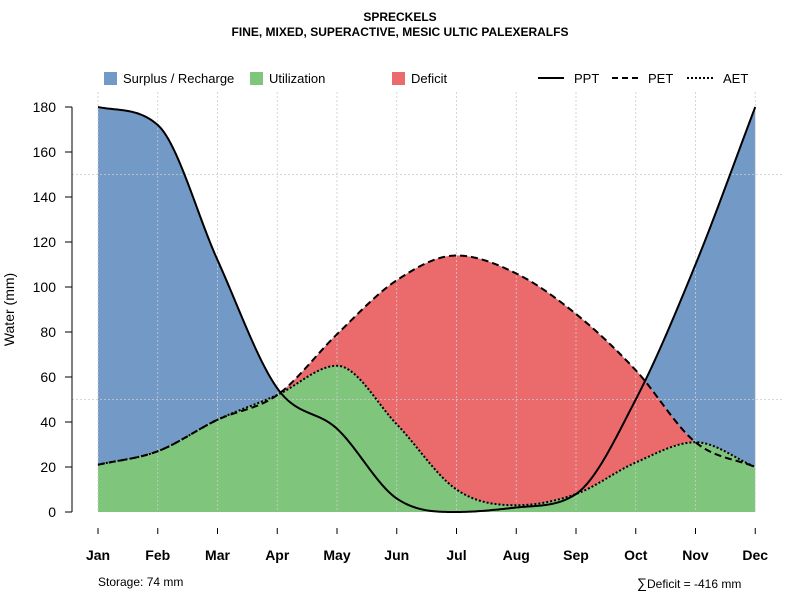  Describe the element at coordinates (48, 467) in the screenshot. I see `y-tick-label: 20` at that location.